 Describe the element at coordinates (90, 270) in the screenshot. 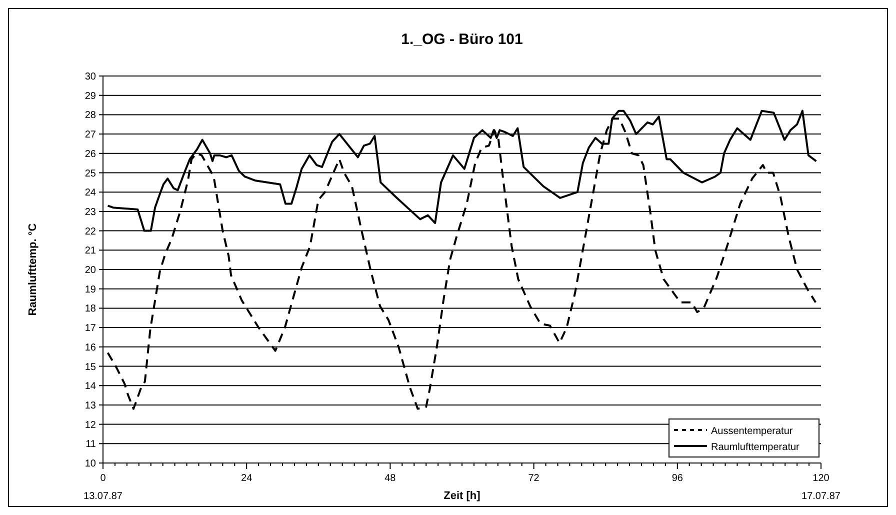

I see `y-tick-label: 20` at that location.